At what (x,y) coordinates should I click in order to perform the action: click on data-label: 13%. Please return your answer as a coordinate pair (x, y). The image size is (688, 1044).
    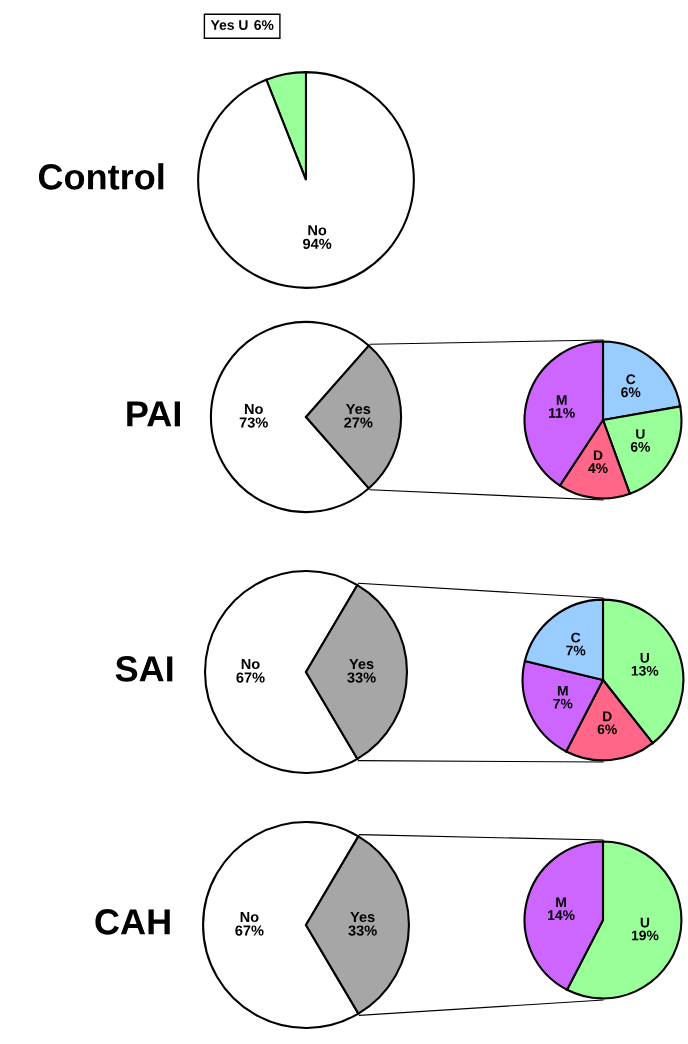
    Looking at the image, I should click on (645, 670).